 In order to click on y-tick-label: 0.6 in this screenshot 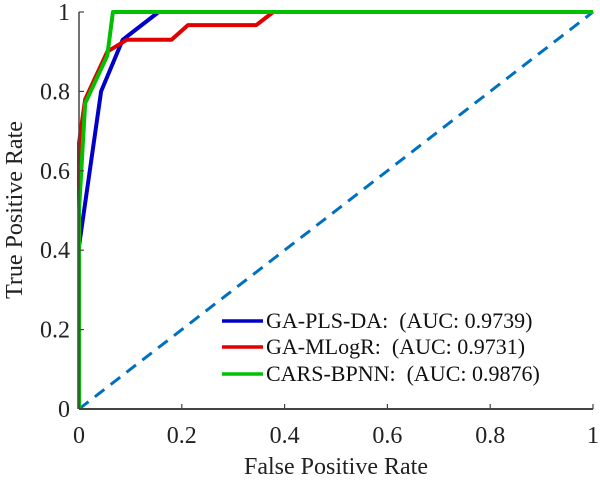, I will do `click(55, 172)`.